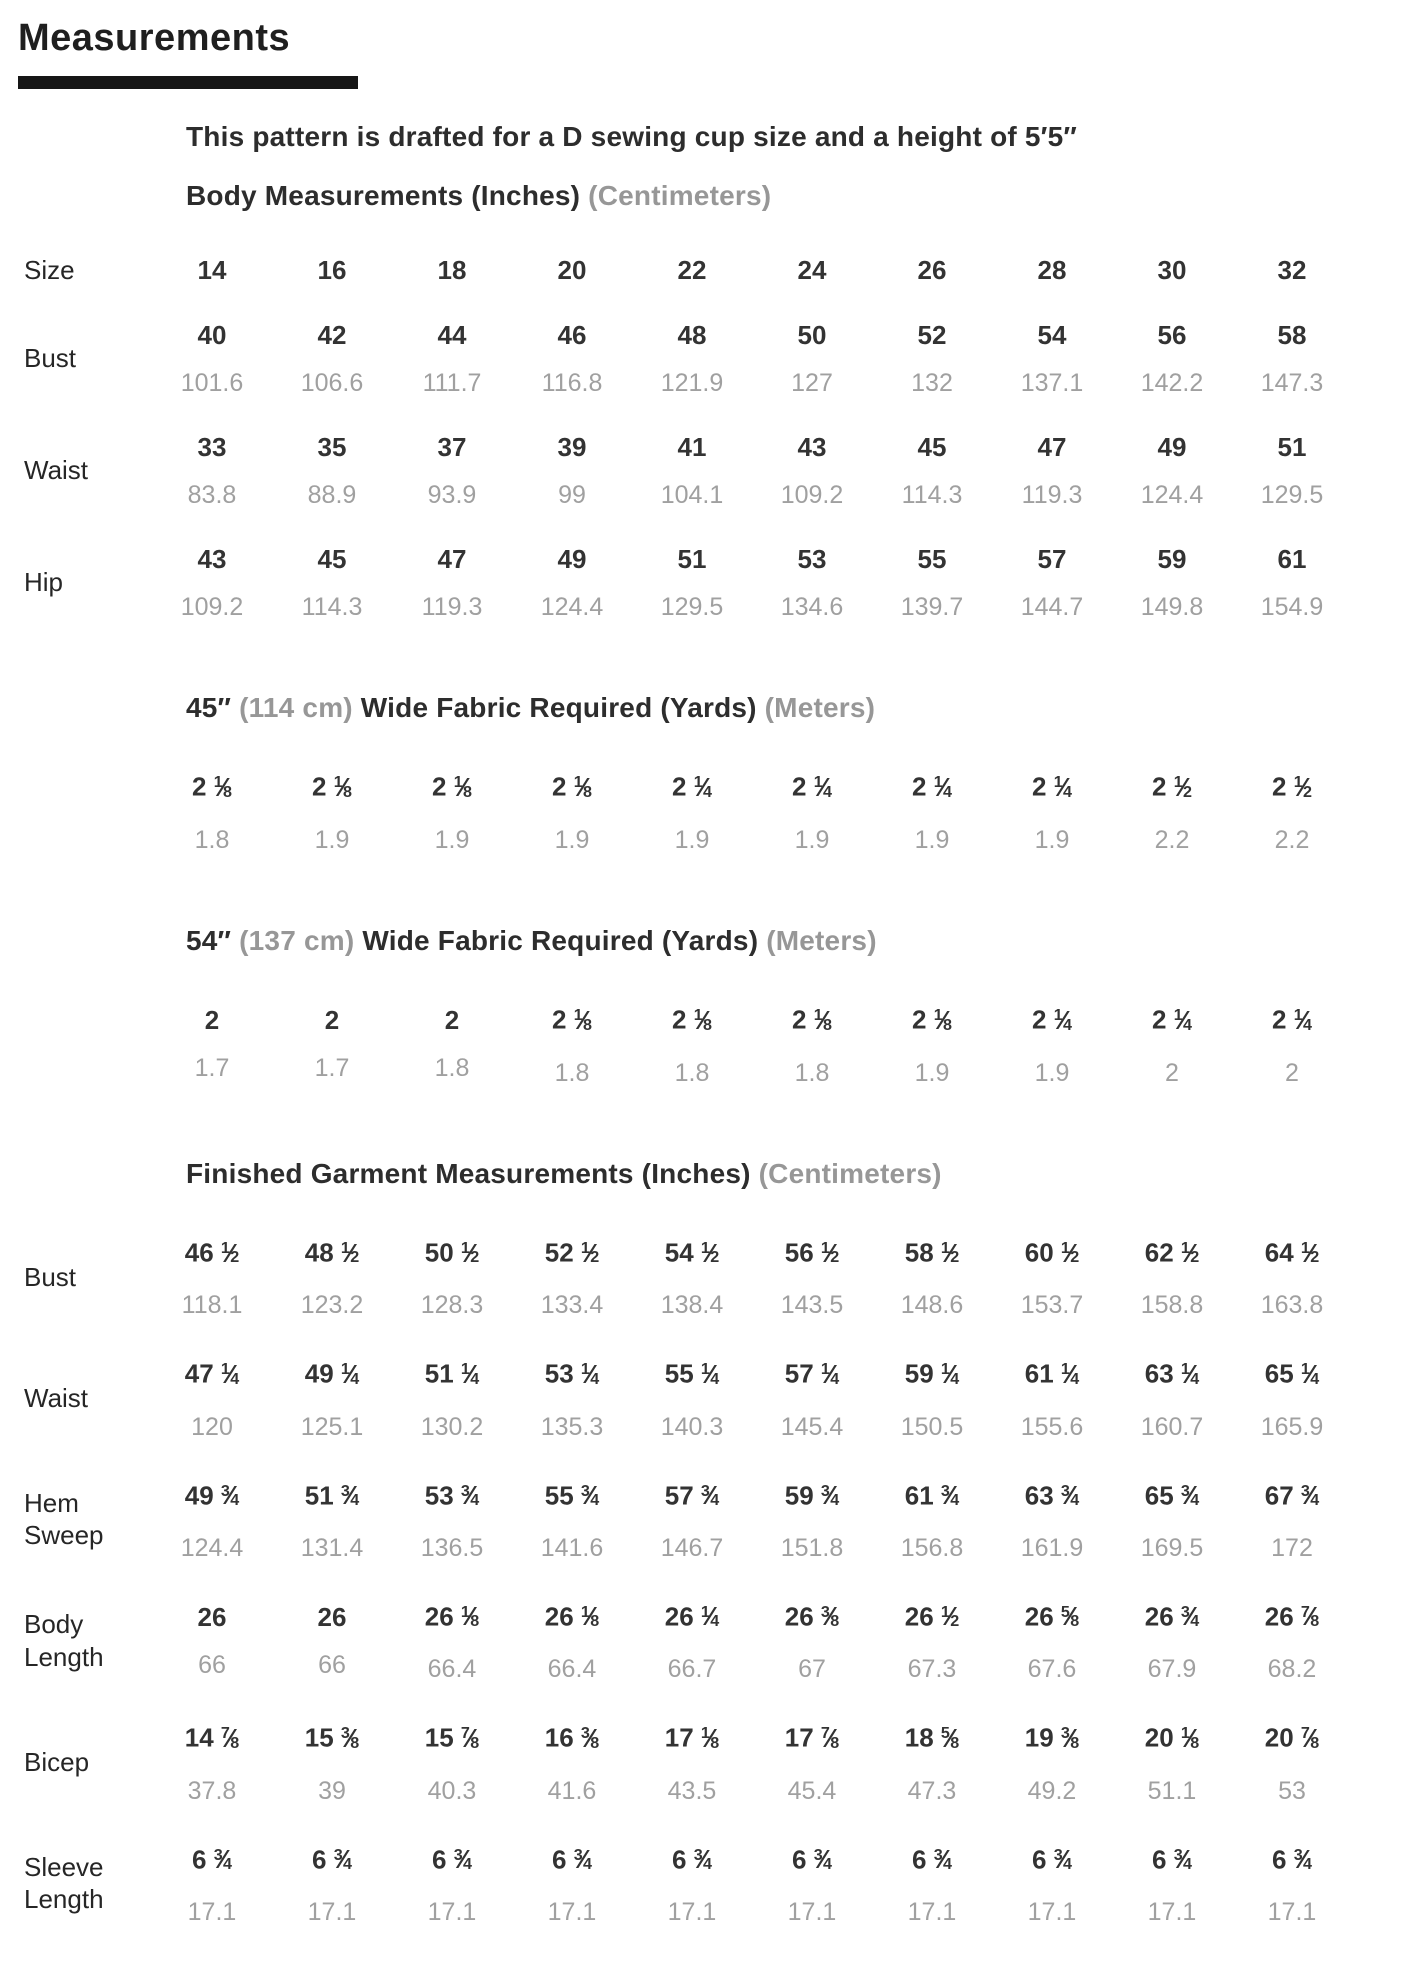  Describe the element at coordinates (932, 1373) in the screenshot. I see `value-inches: 59 1⁄4` at that location.